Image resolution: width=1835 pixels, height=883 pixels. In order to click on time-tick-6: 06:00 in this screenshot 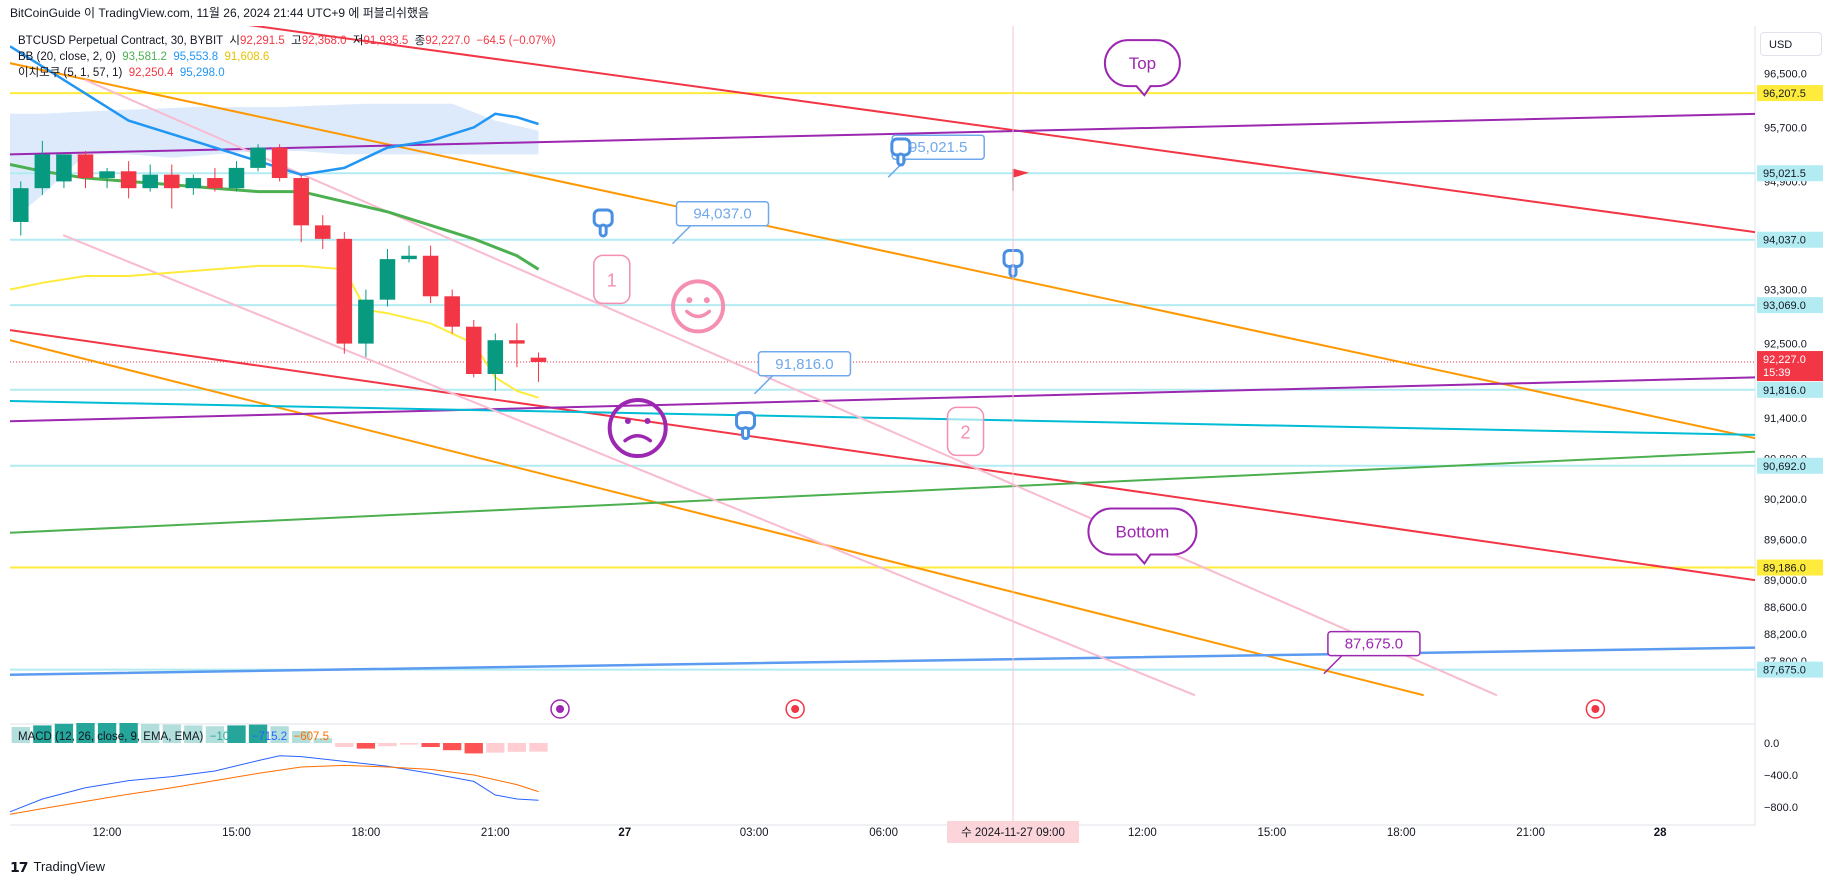, I will do `click(883, 833)`.